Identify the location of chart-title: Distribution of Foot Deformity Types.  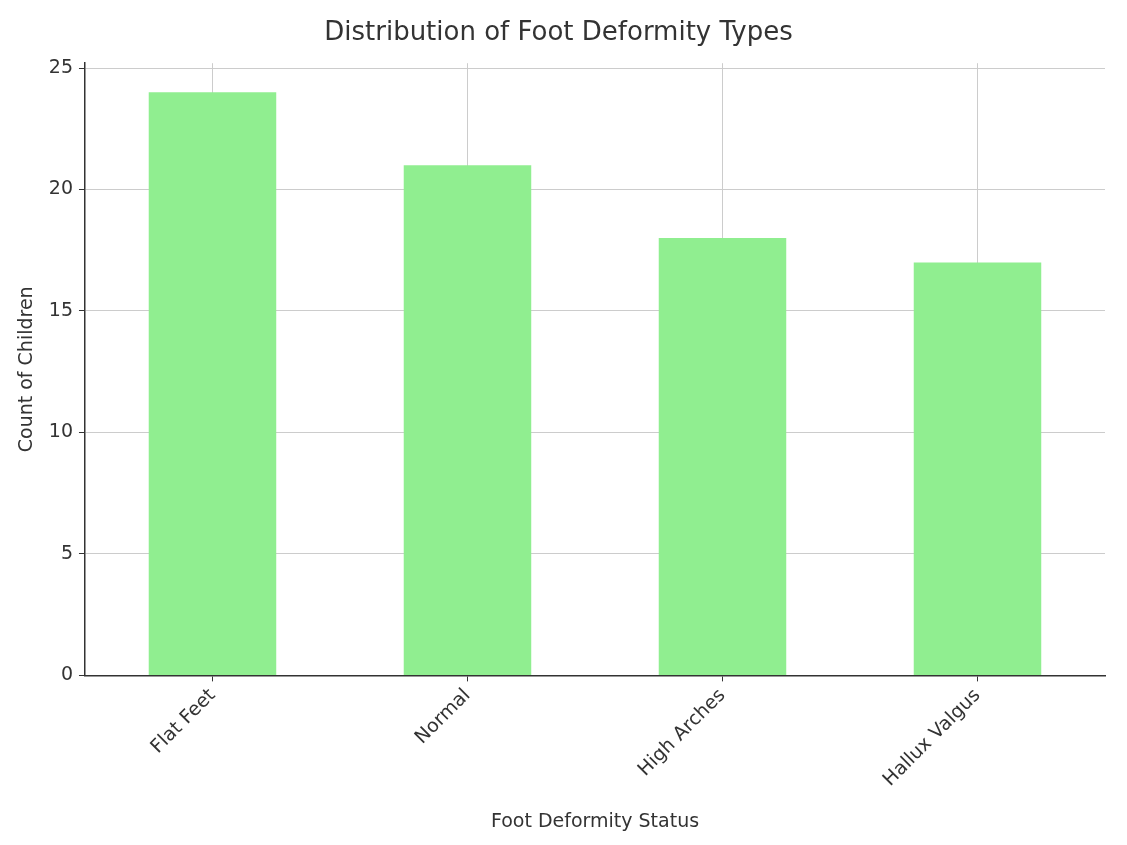
(558, 31).